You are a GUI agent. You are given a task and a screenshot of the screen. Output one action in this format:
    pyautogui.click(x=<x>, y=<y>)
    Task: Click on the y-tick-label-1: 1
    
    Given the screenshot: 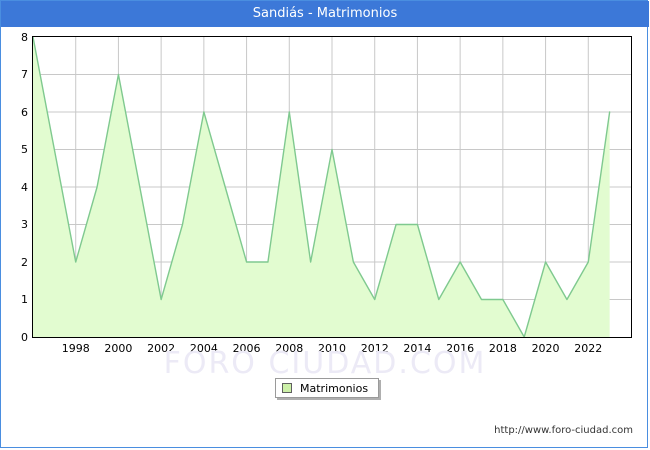 What is the action you would take?
    pyautogui.click(x=24, y=299)
    